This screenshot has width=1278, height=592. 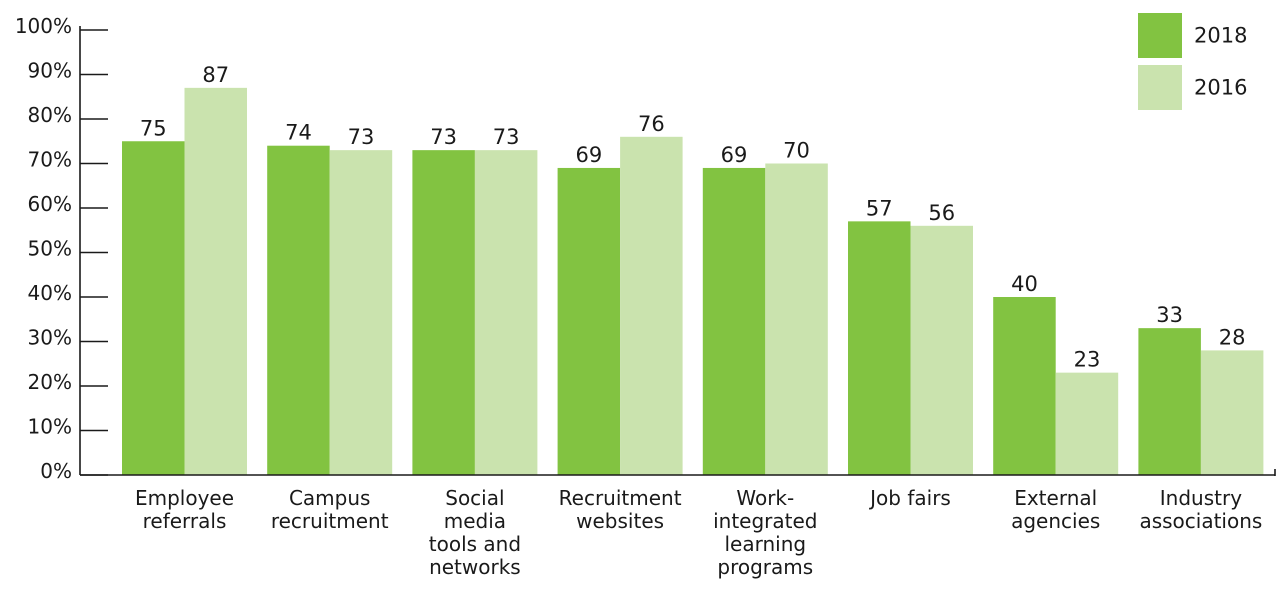 I want to click on x-category-label: External agencies, so click(x=1055, y=509).